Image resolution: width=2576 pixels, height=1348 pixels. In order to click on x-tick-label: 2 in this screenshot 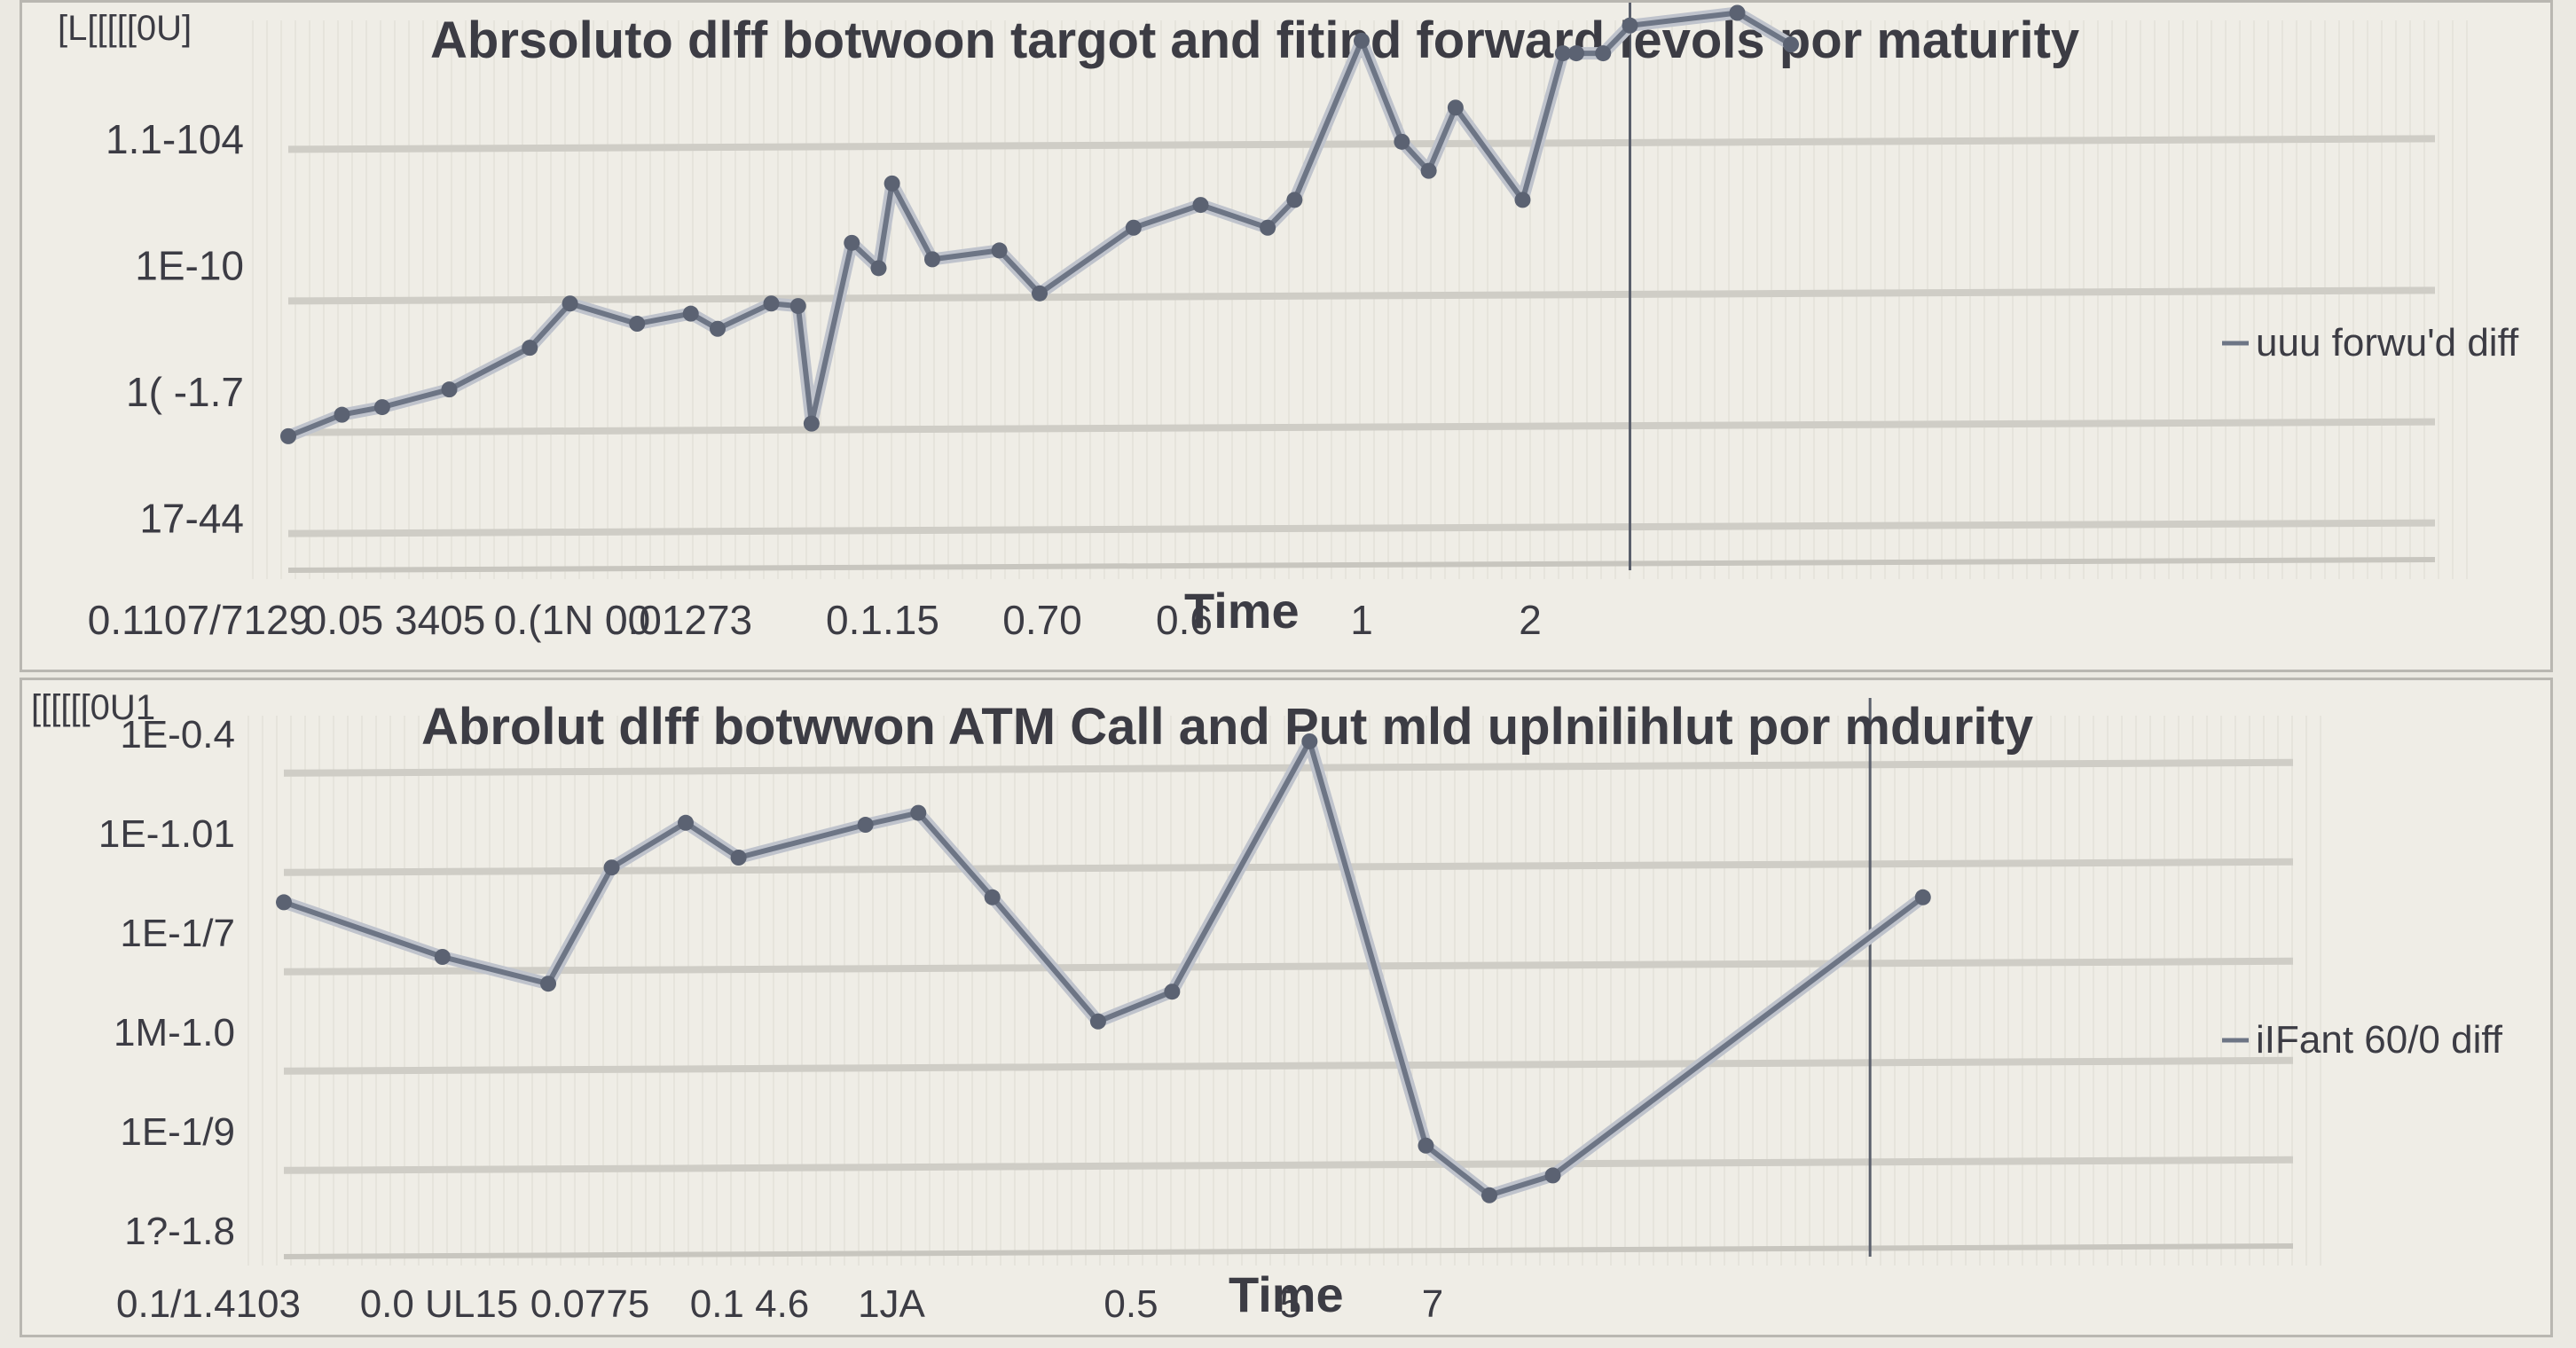, I will do `click(1530, 620)`.